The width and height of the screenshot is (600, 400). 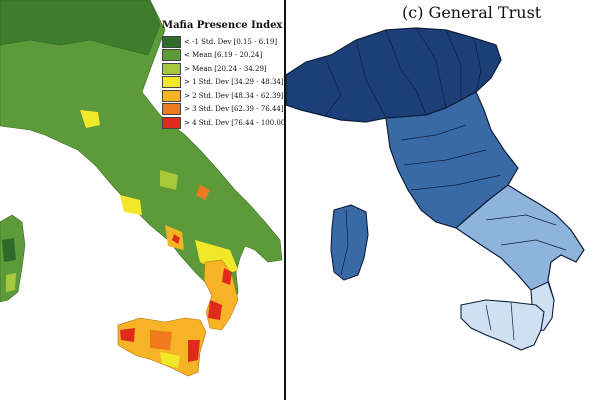 What do you see at coordinates (194, 351) in the screenshot?
I see `sicily-red-east` at bounding box center [194, 351].